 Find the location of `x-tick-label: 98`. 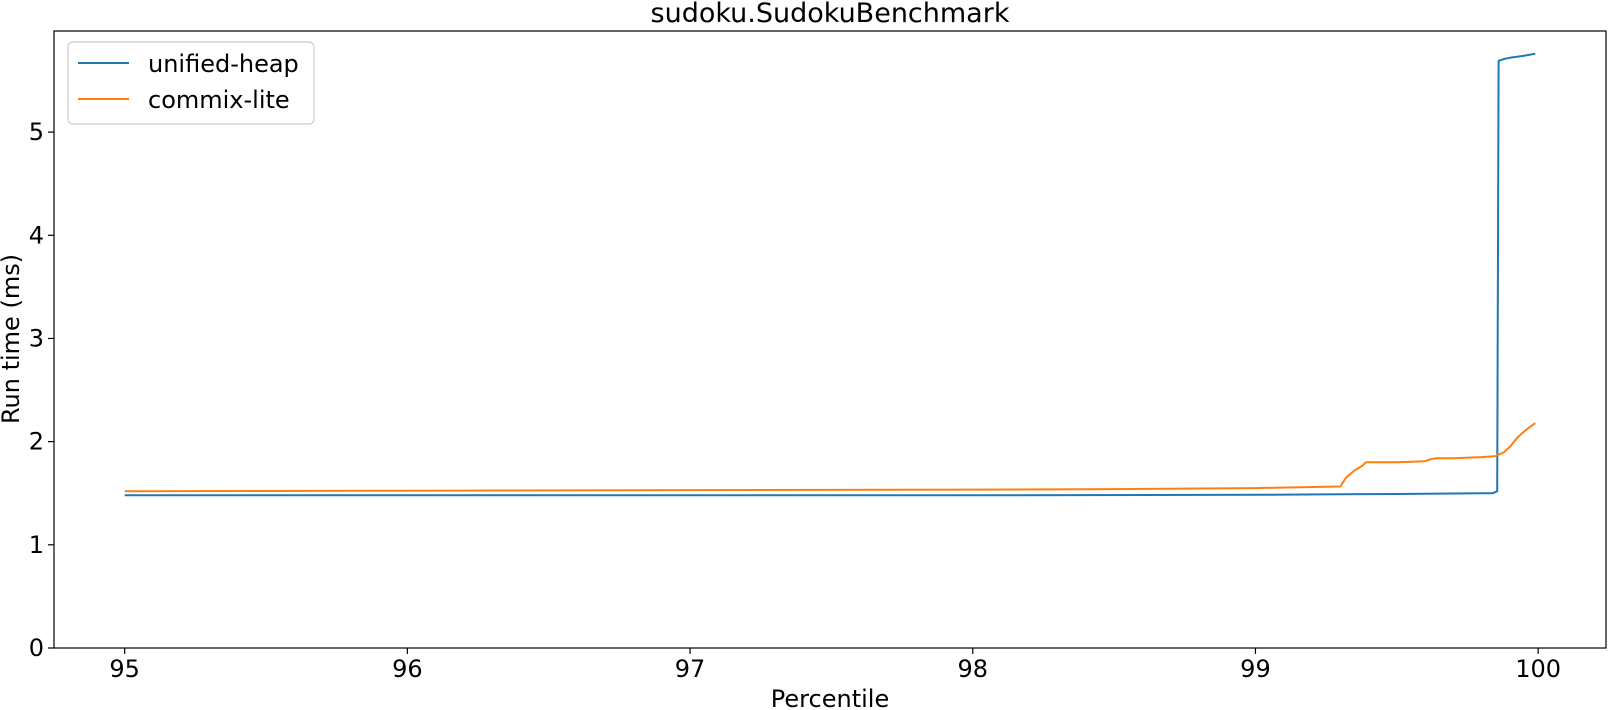

x-tick-label: 98 is located at coordinates (972, 669).